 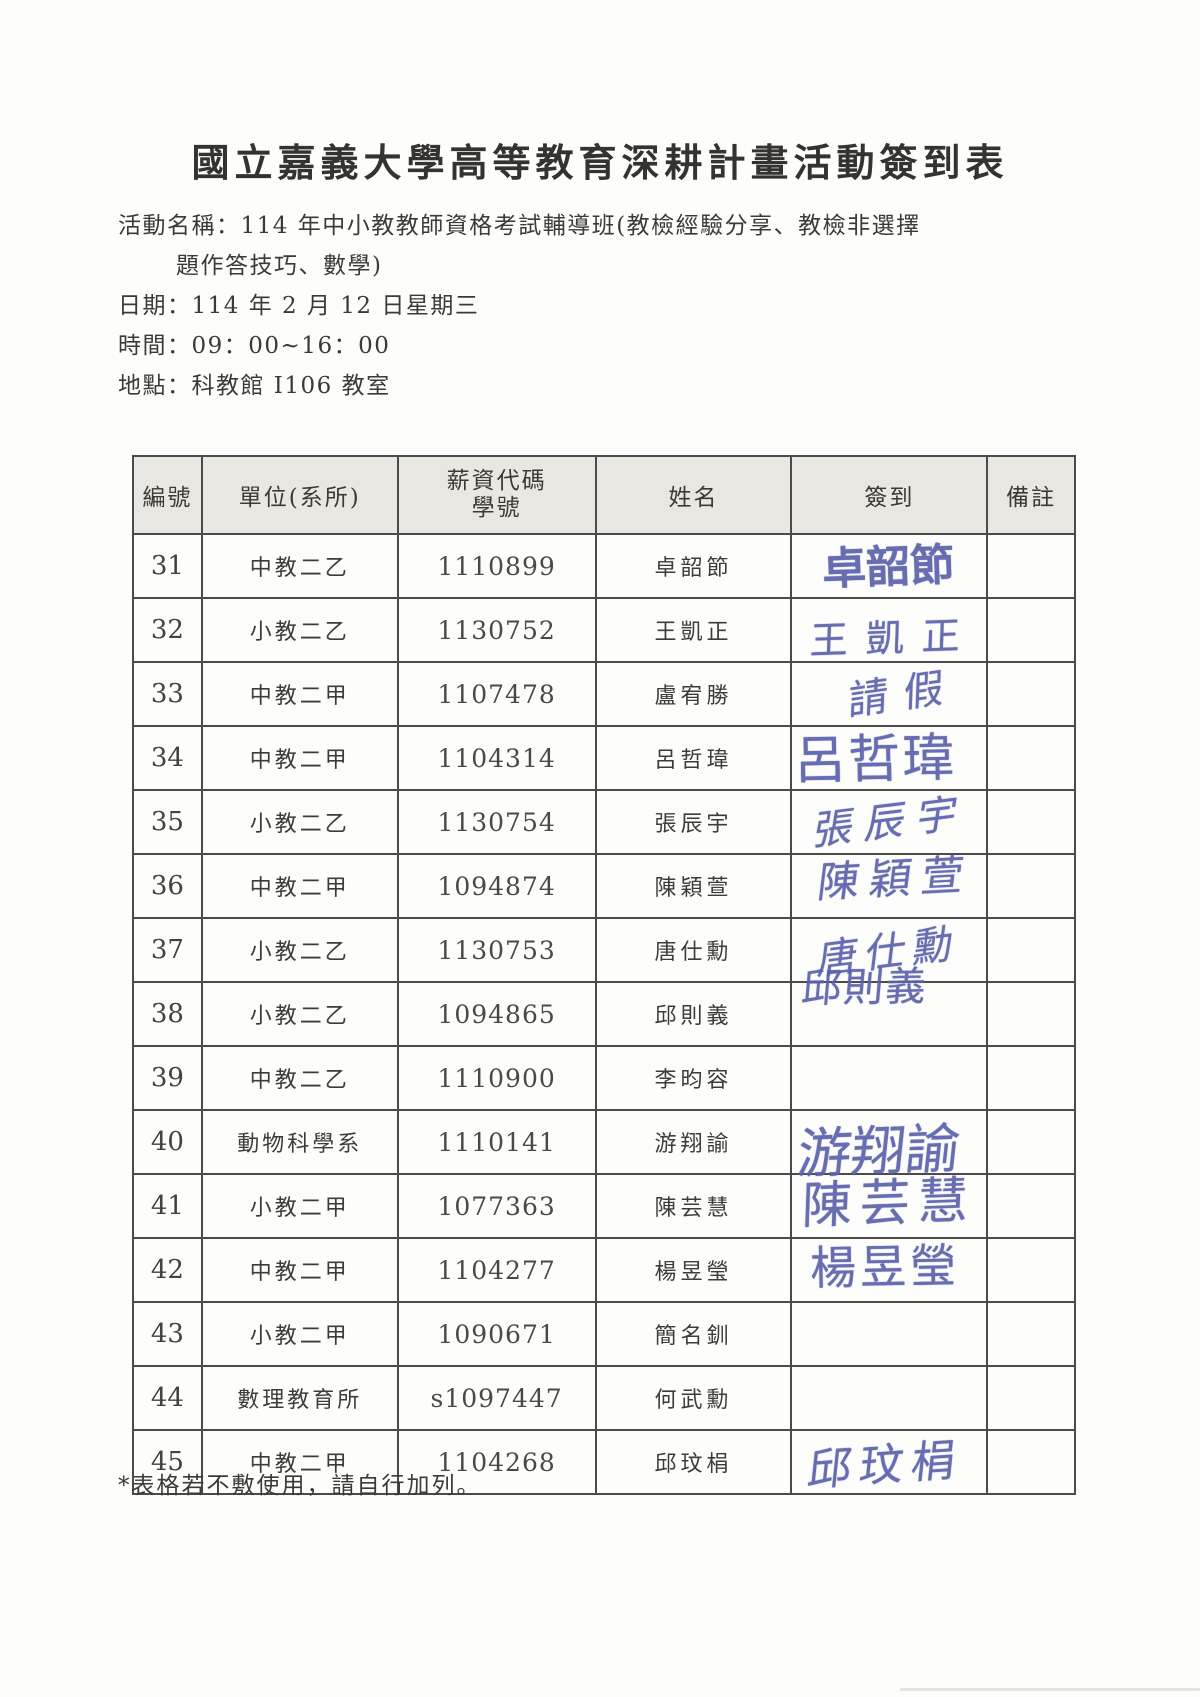 What do you see at coordinates (889, 1463) in the screenshot?
I see `signature-cell: 邱玟梋` at bounding box center [889, 1463].